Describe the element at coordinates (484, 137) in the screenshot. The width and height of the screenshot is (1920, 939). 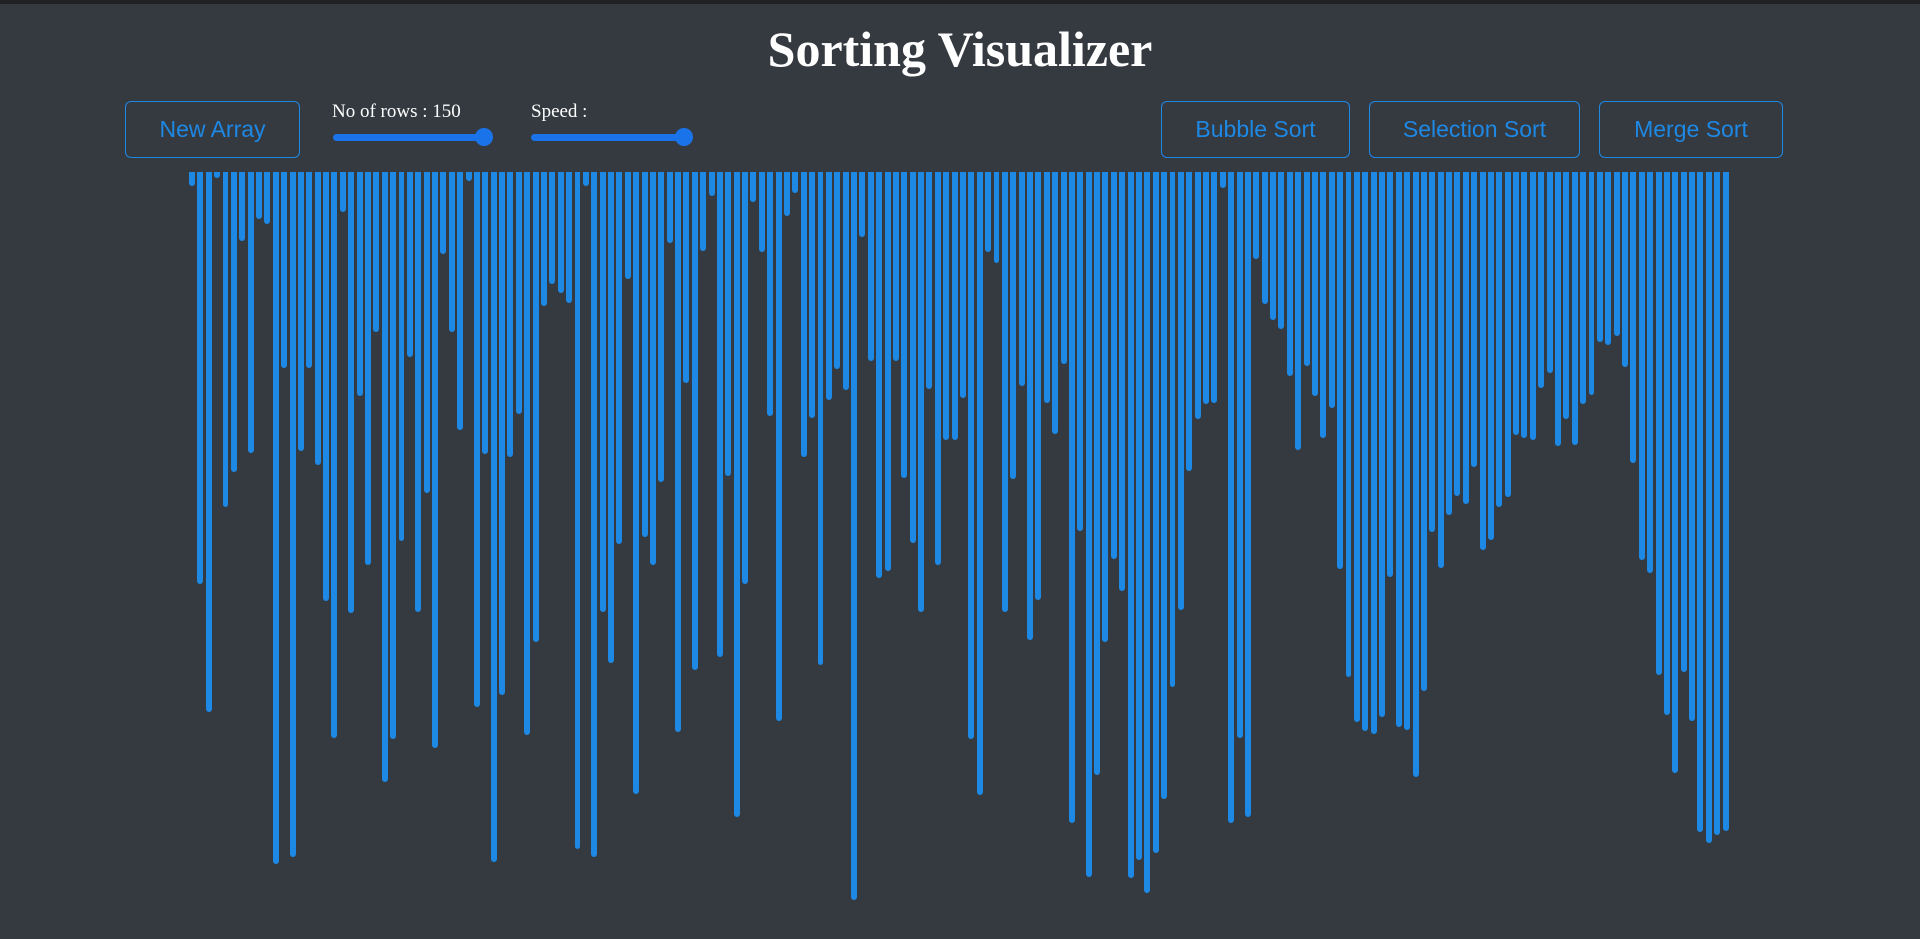
I see `rows-slider-thumb` at that location.